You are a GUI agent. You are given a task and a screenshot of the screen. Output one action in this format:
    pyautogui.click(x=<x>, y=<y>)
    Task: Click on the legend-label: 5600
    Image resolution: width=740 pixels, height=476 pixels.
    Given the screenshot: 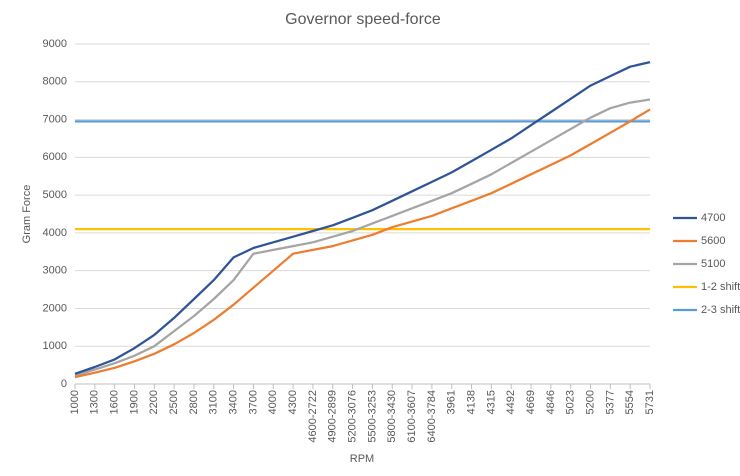 What is the action you would take?
    pyautogui.click(x=713, y=241)
    